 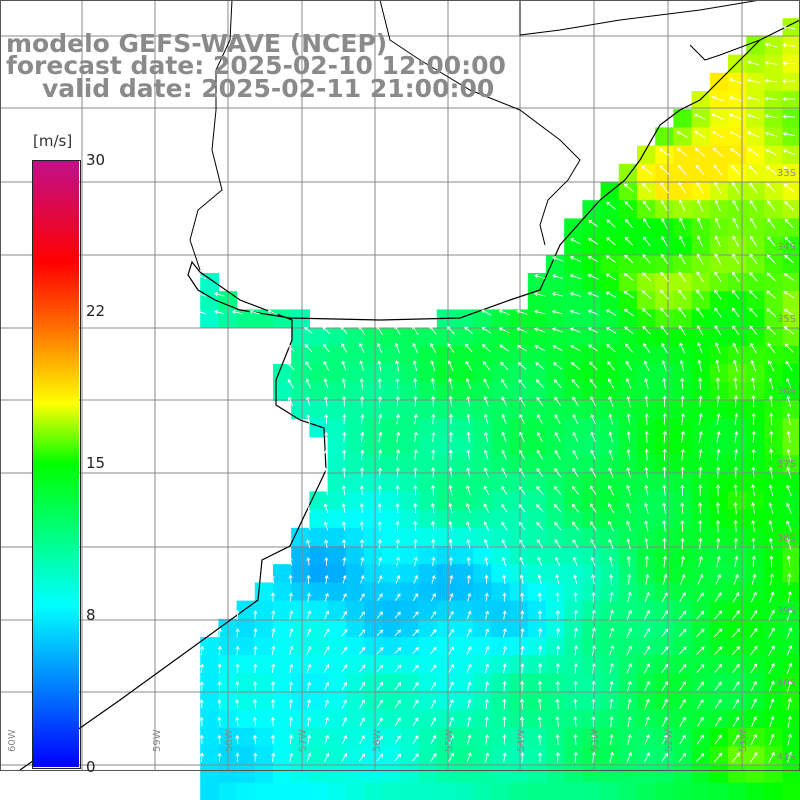 What do you see at coordinates (786, 538) in the screenshot?
I see `lat-tick-label: 38S` at bounding box center [786, 538].